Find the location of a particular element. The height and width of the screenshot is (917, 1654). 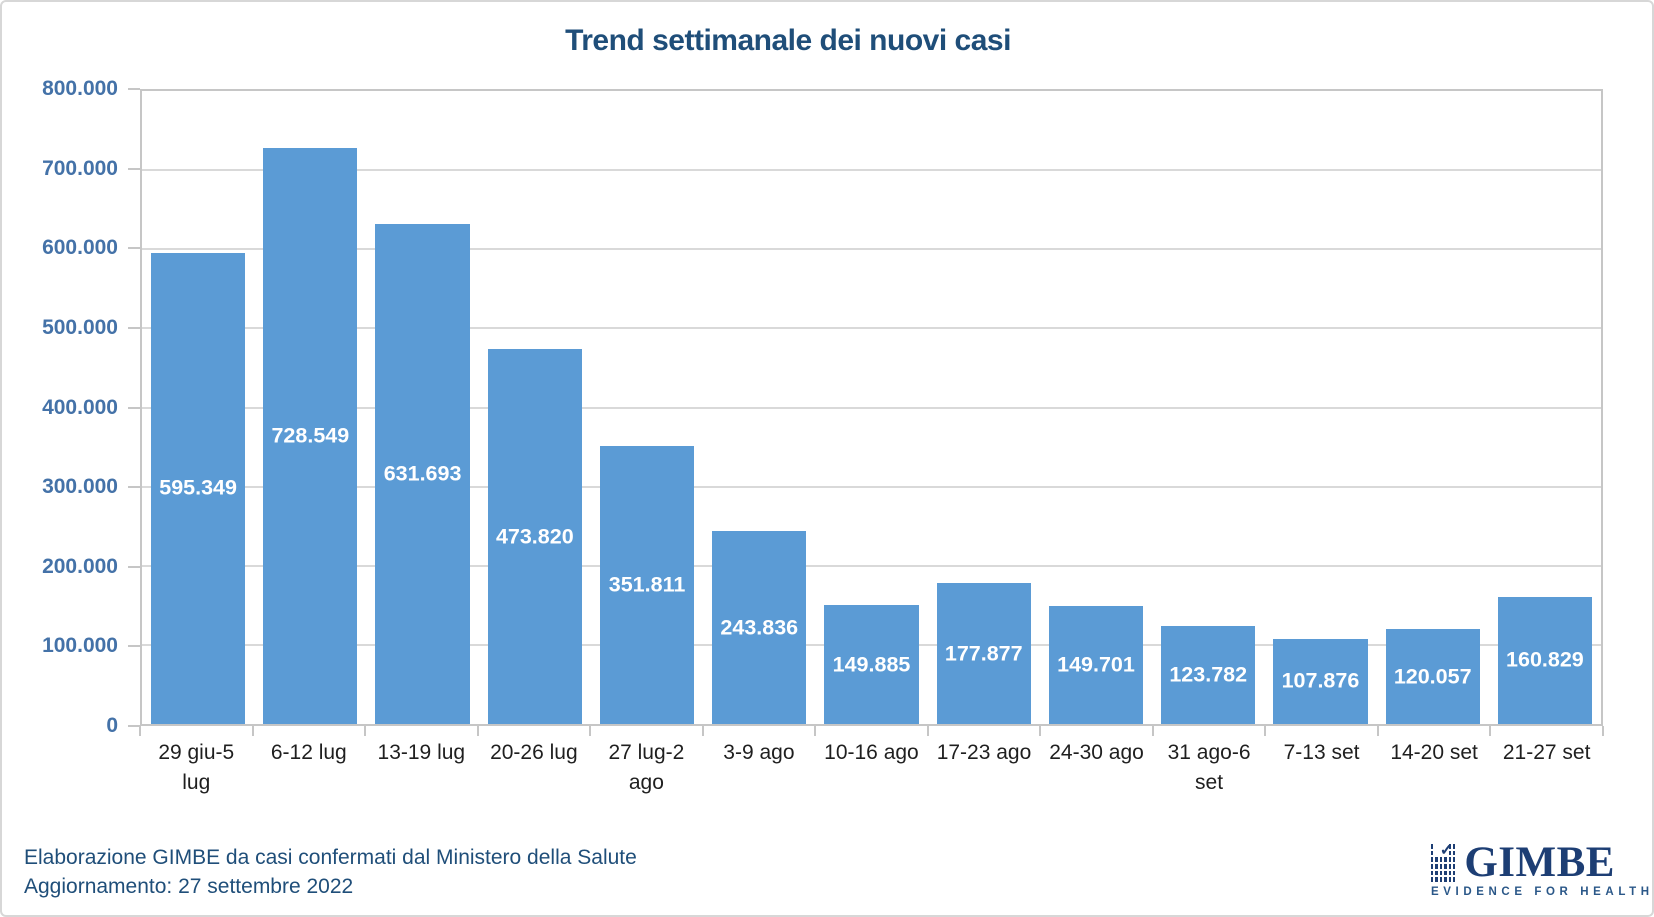

y-tick-label: 100.000 is located at coordinates (80, 646).